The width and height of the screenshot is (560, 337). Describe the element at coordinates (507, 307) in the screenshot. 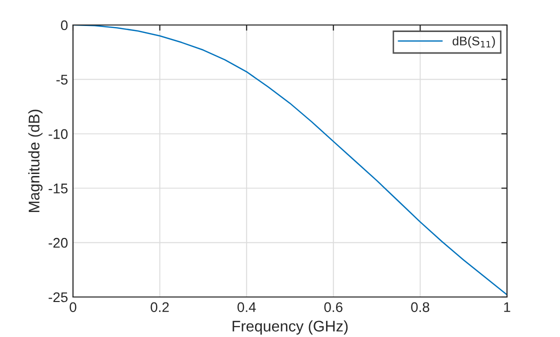

I see `x-tick-label: 1` at that location.